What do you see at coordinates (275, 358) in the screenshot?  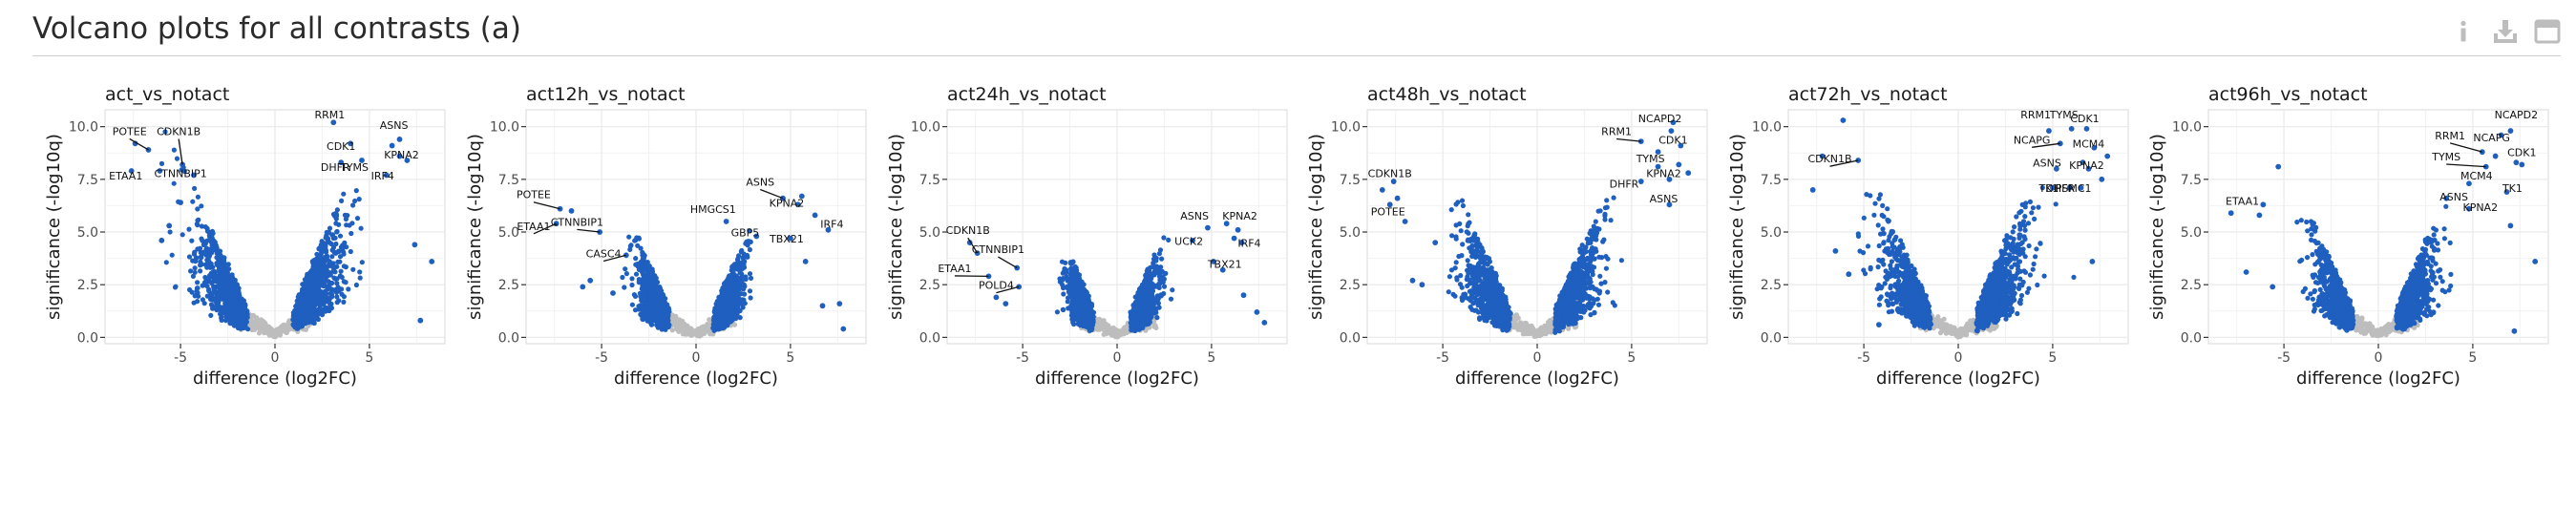 I see `x-tick-label: 0` at bounding box center [275, 358].